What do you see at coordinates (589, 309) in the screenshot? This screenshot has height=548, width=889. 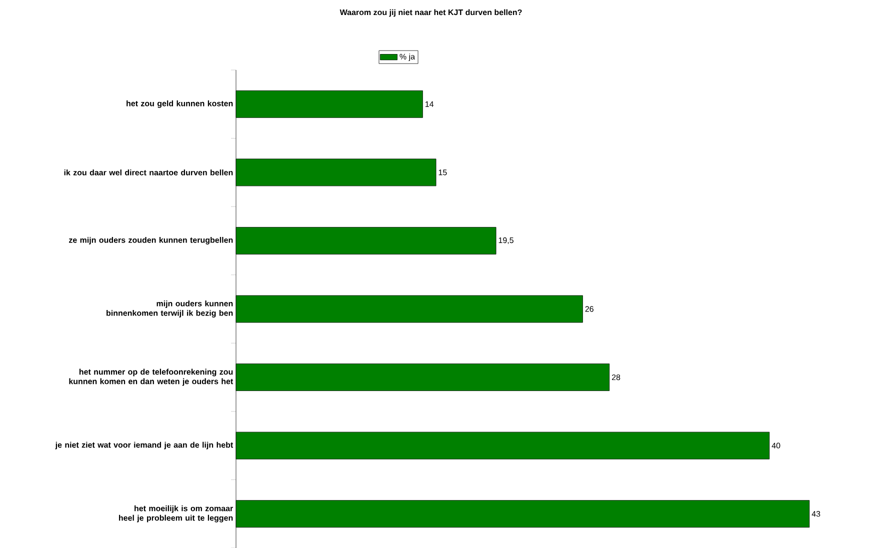 I see `data-label: 26` at bounding box center [589, 309].